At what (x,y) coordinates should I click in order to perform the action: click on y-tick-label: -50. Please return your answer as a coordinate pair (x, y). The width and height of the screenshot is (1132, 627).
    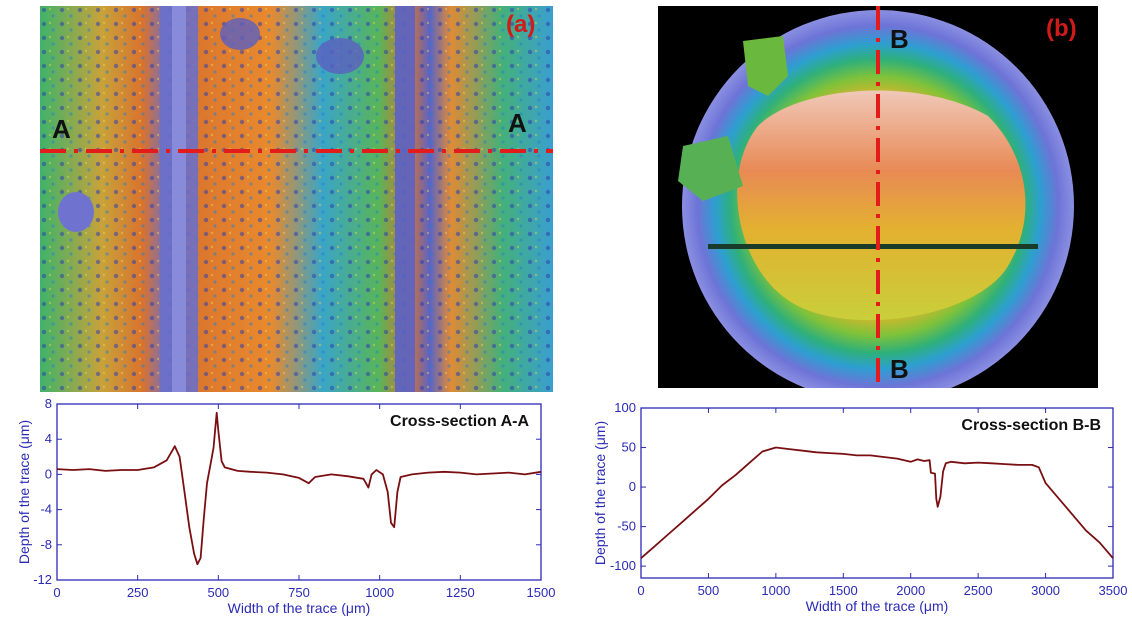
    Looking at the image, I should click on (626, 526).